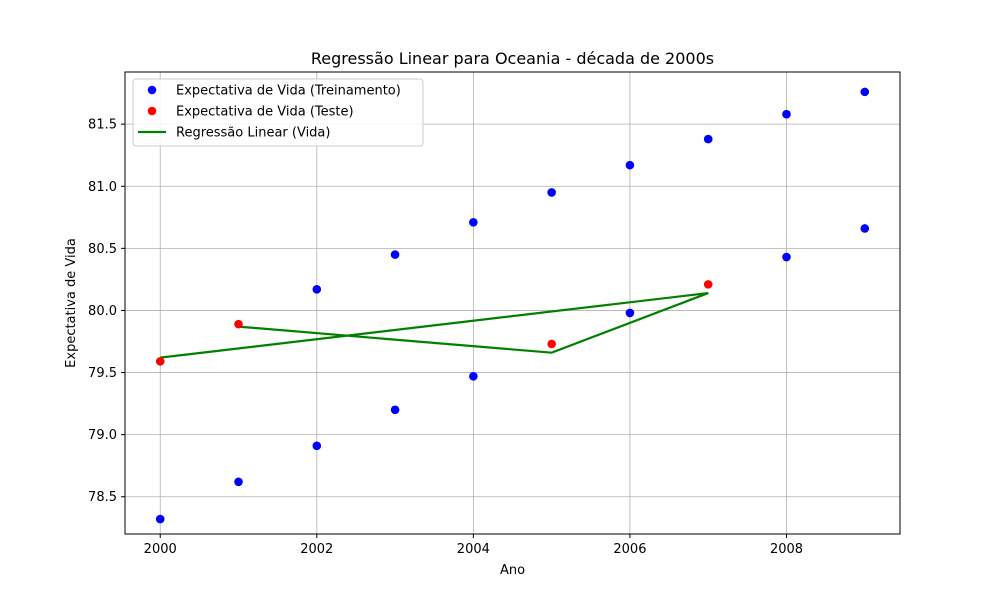 Image resolution: width=1000 pixels, height=600 pixels. What do you see at coordinates (102, 435) in the screenshot?
I see `y-tick-label: 79.0` at bounding box center [102, 435].